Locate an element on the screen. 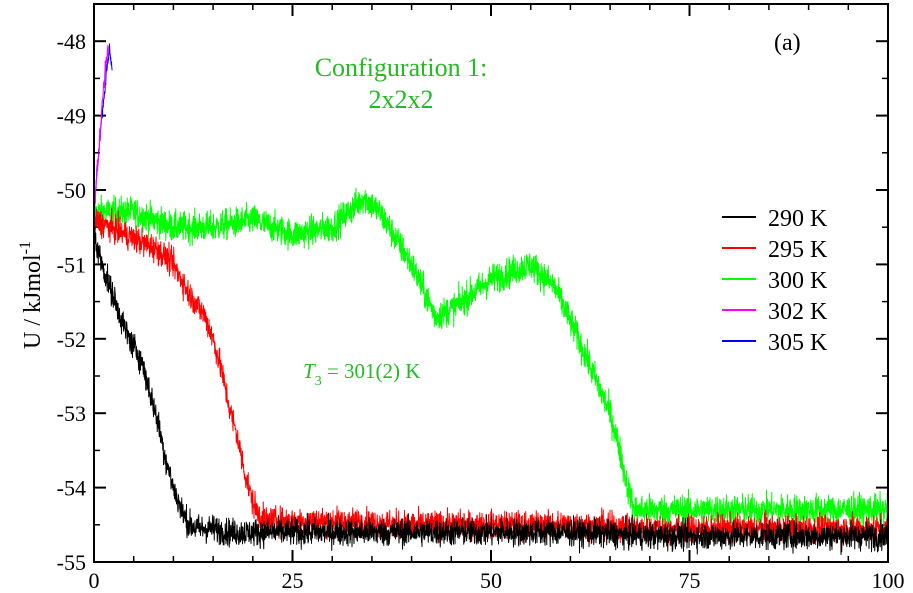 The height and width of the screenshot is (593, 913). legend-label: 295 K is located at coordinates (798, 250).